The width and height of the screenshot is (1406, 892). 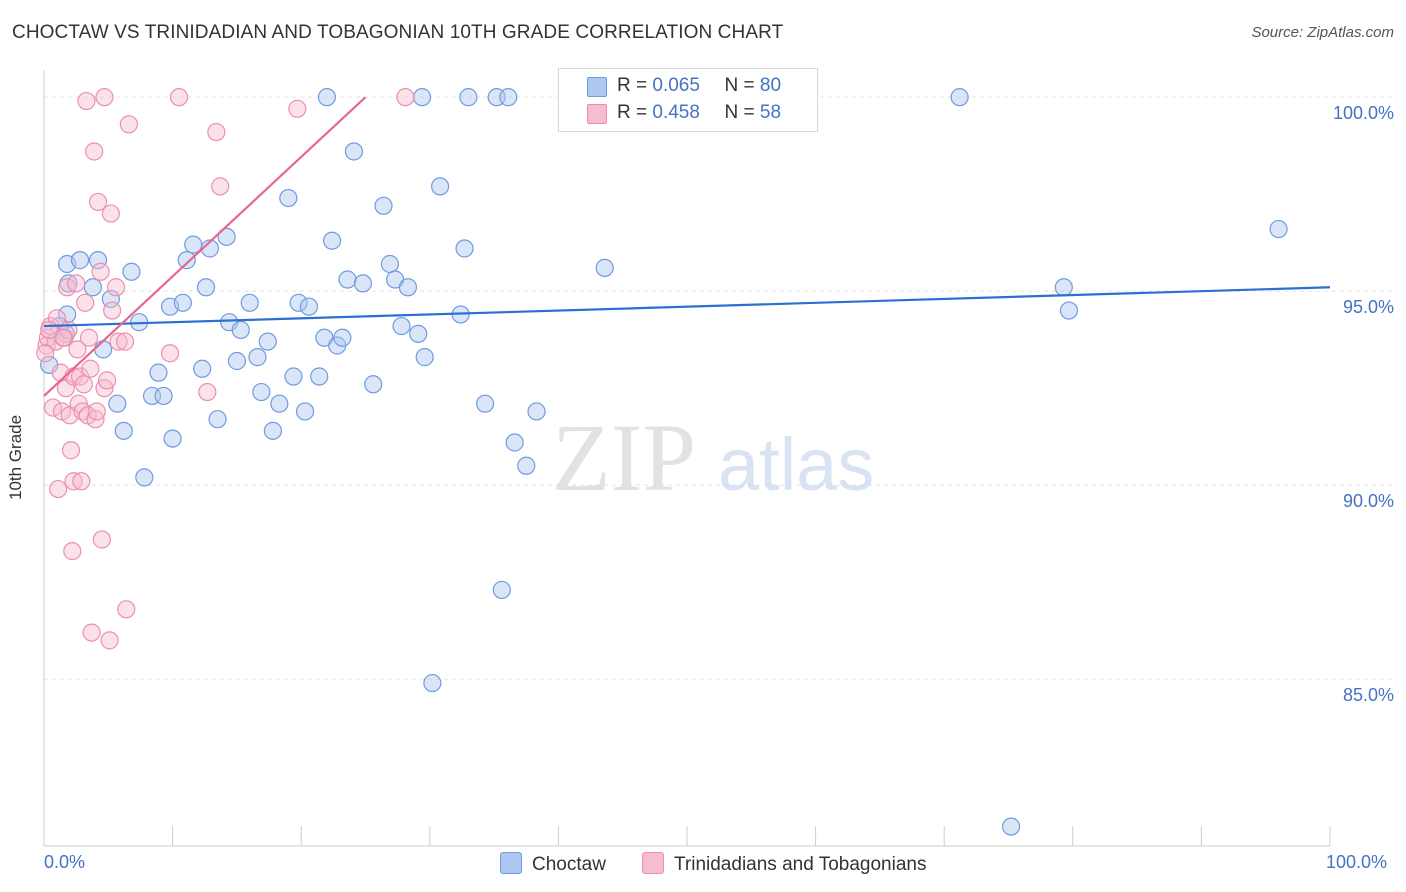 What do you see at coordinates (1363, 113) in the screenshot?
I see `y-tick-label-3: 100.0%` at bounding box center [1363, 113].